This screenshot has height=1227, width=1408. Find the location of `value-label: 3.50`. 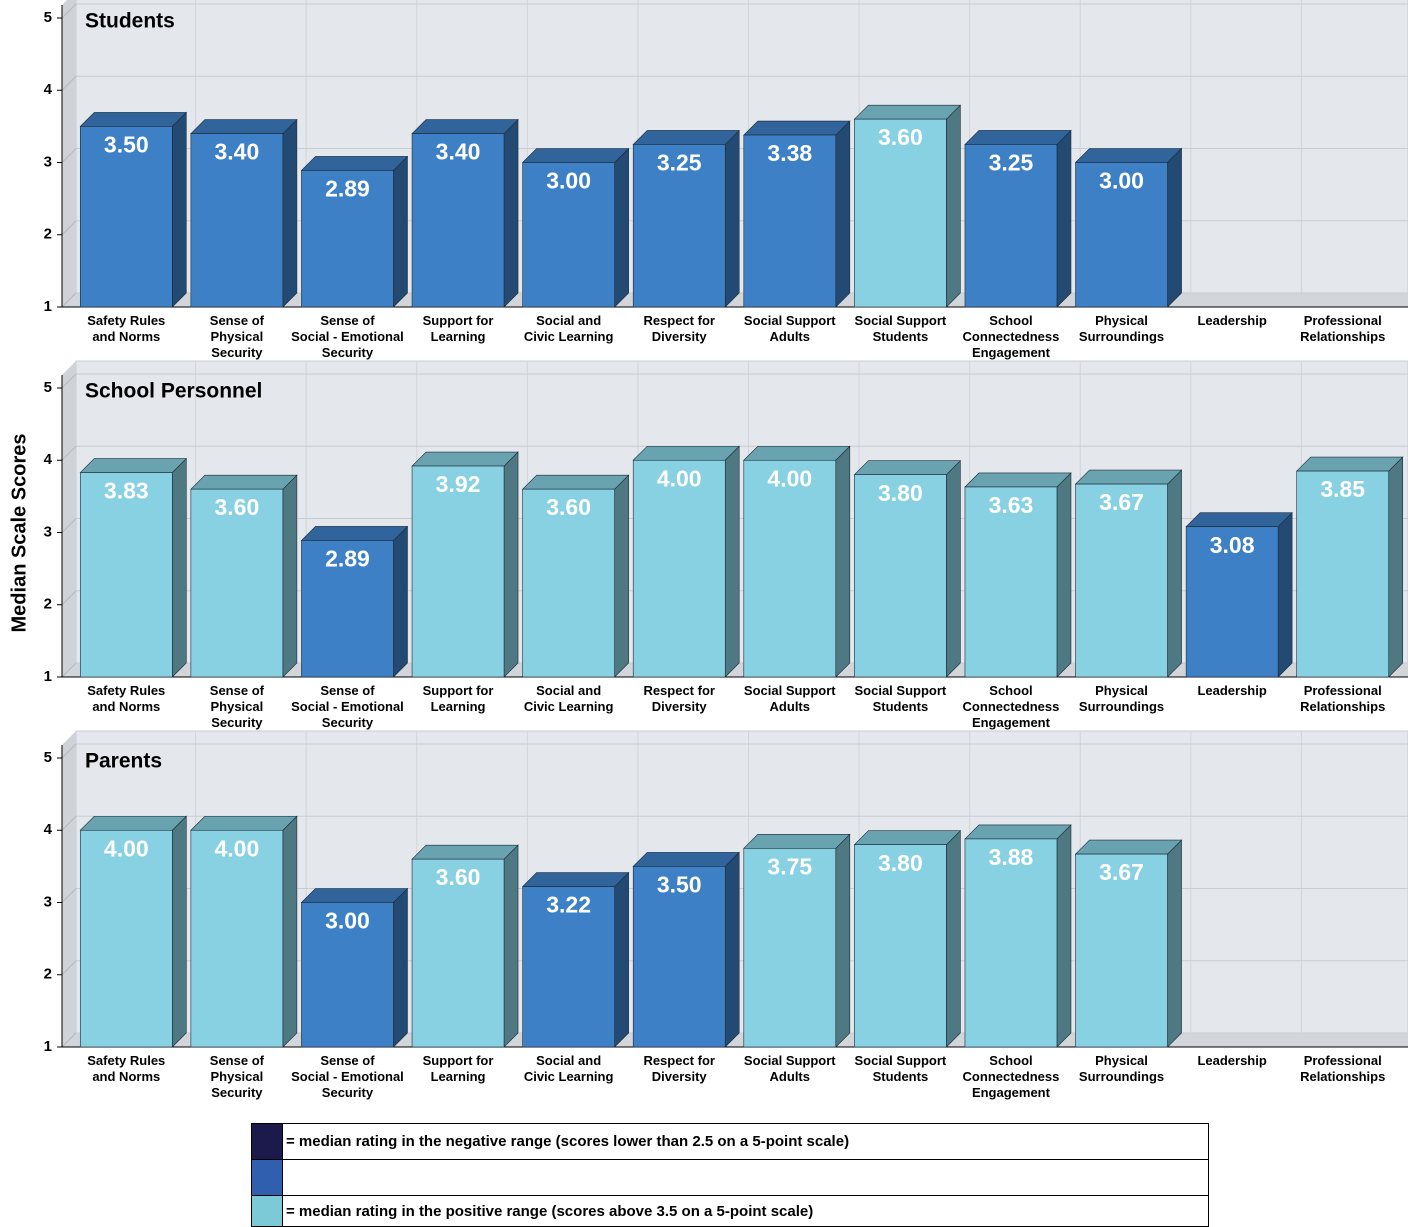

value-label: 3.50 is located at coordinates (679, 884).